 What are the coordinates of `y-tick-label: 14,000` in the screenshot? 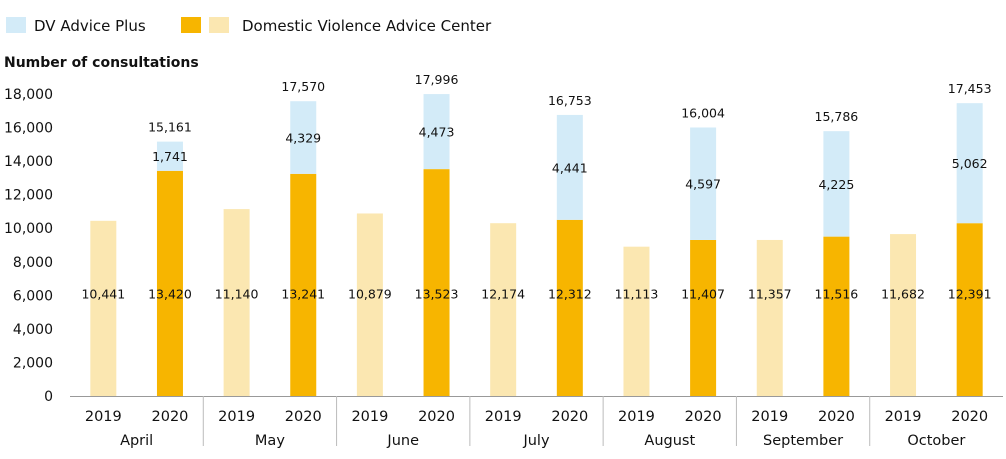 It's located at (28, 162).